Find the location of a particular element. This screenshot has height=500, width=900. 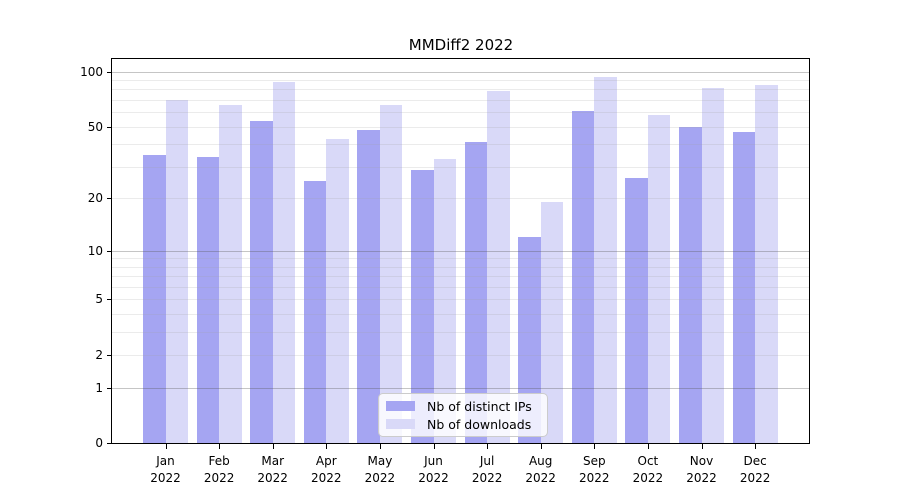

x-tick-month: Apr is located at coordinates (326, 461).